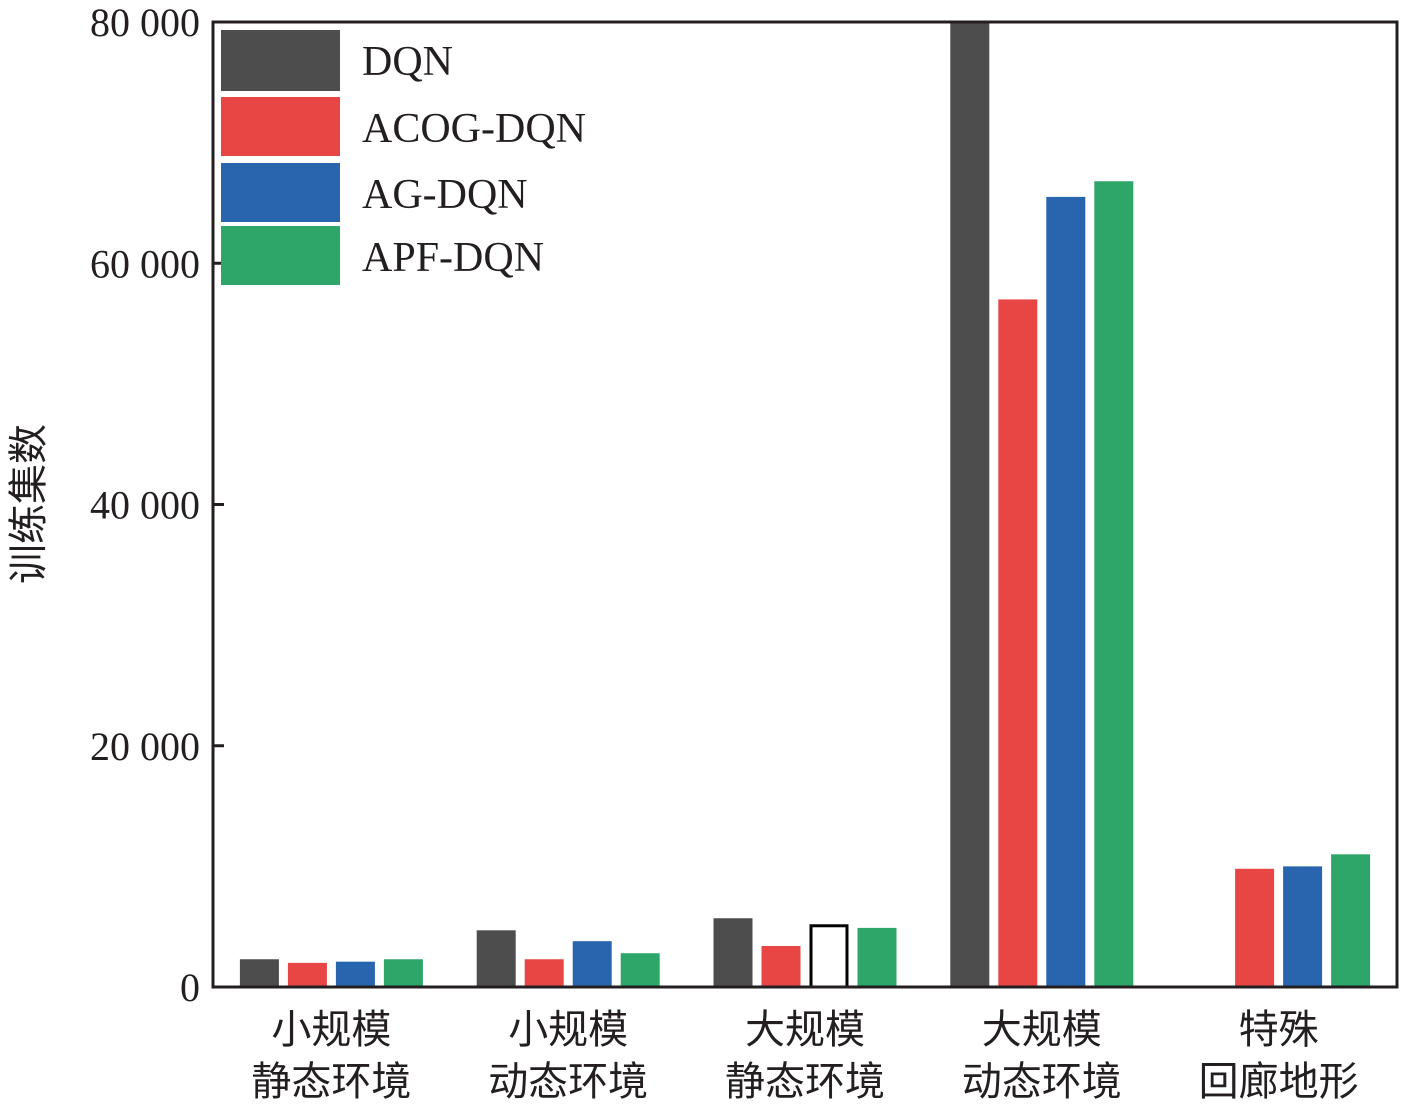 The width and height of the screenshot is (1408, 1120). What do you see at coordinates (145, 22) in the screenshot?
I see `y-tick-label: 80 000` at bounding box center [145, 22].